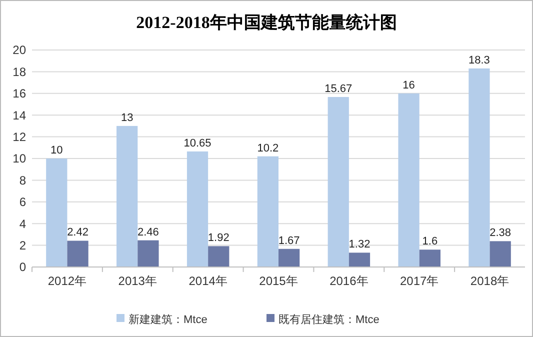 This screenshot has width=533, height=337. I want to click on y-tick-label: 10, so click(19, 159).